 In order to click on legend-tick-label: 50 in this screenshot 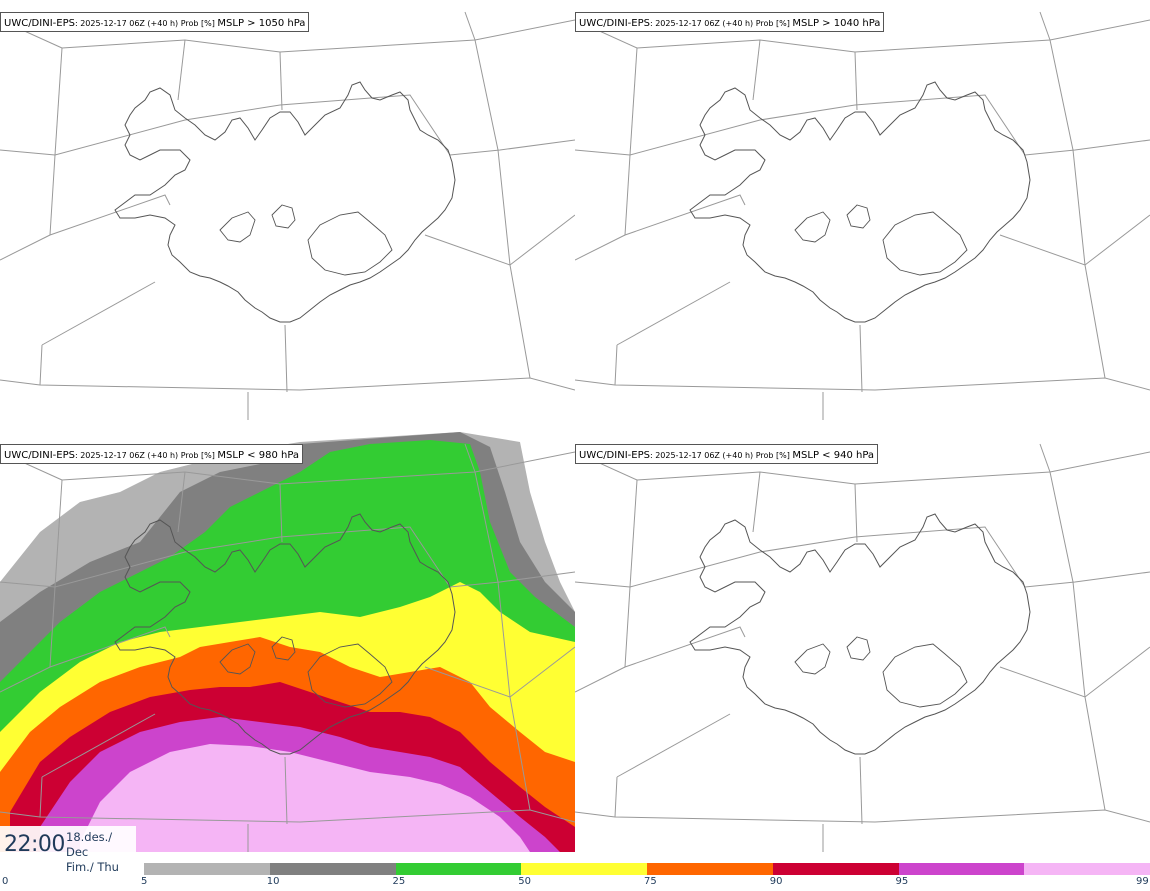, I will do `click(524, 881)`.